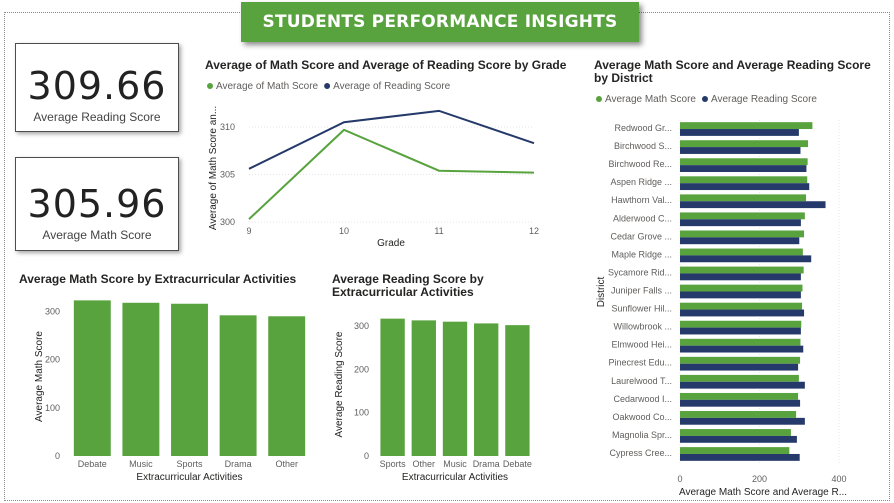 The width and height of the screenshot is (894, 503). What do you see at coordinates (97, 87) in the screenshot?
I see `kpi-card-reading: 309.66 Average Reading Score` at bounding box center [97, 87].